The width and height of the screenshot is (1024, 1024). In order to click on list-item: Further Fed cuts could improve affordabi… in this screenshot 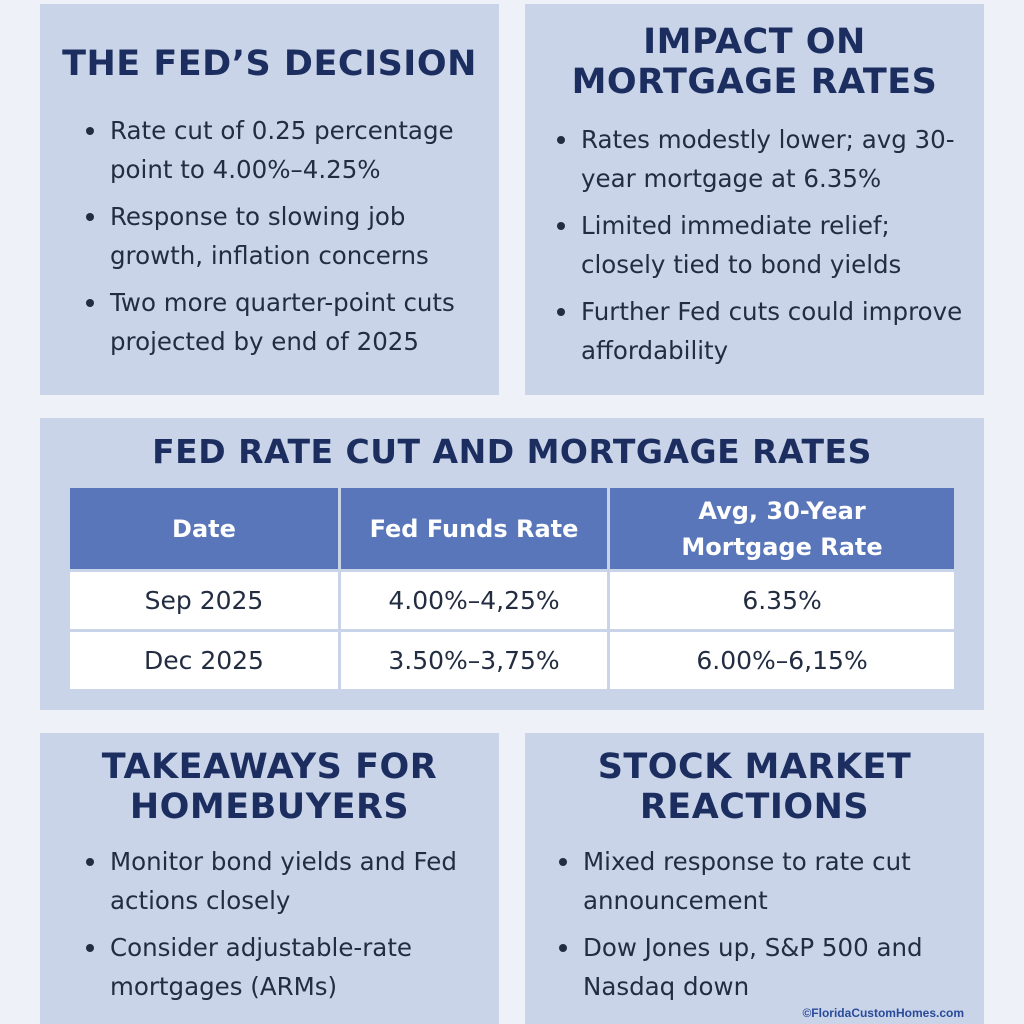, I will do `click(762, 331)`.